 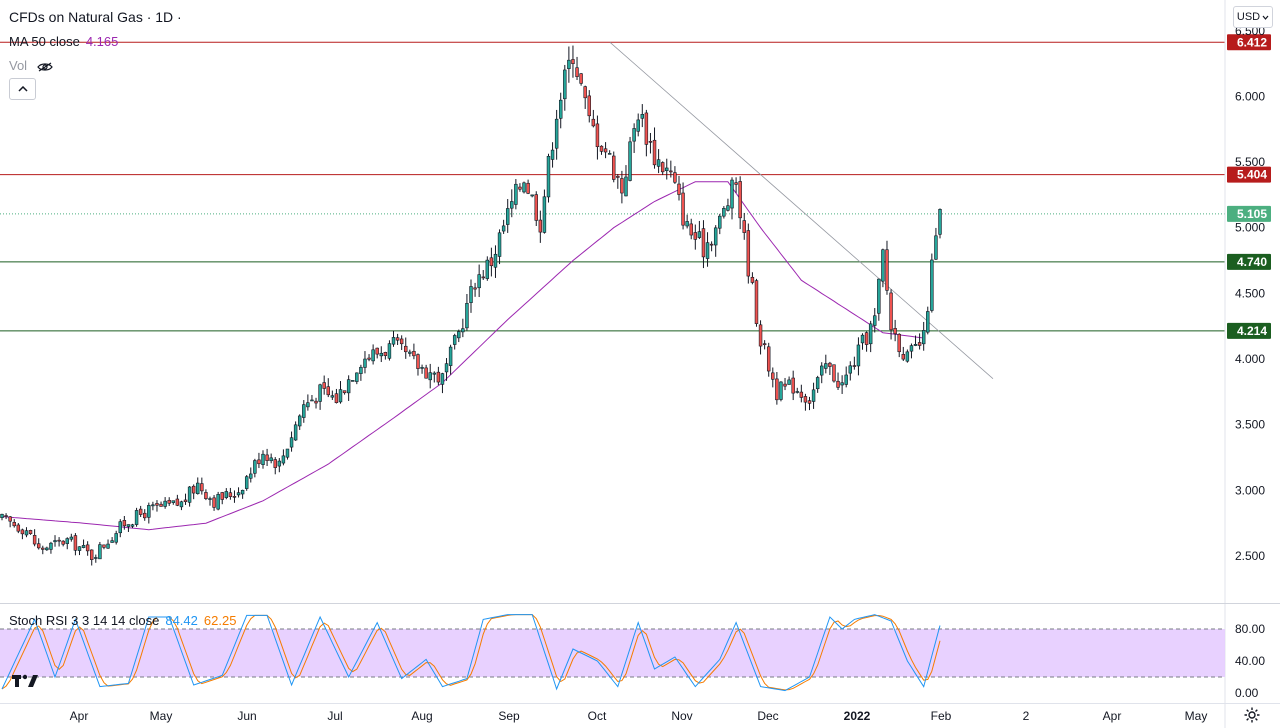 I want to click on gear-icon, so click(x=1252, y=715).